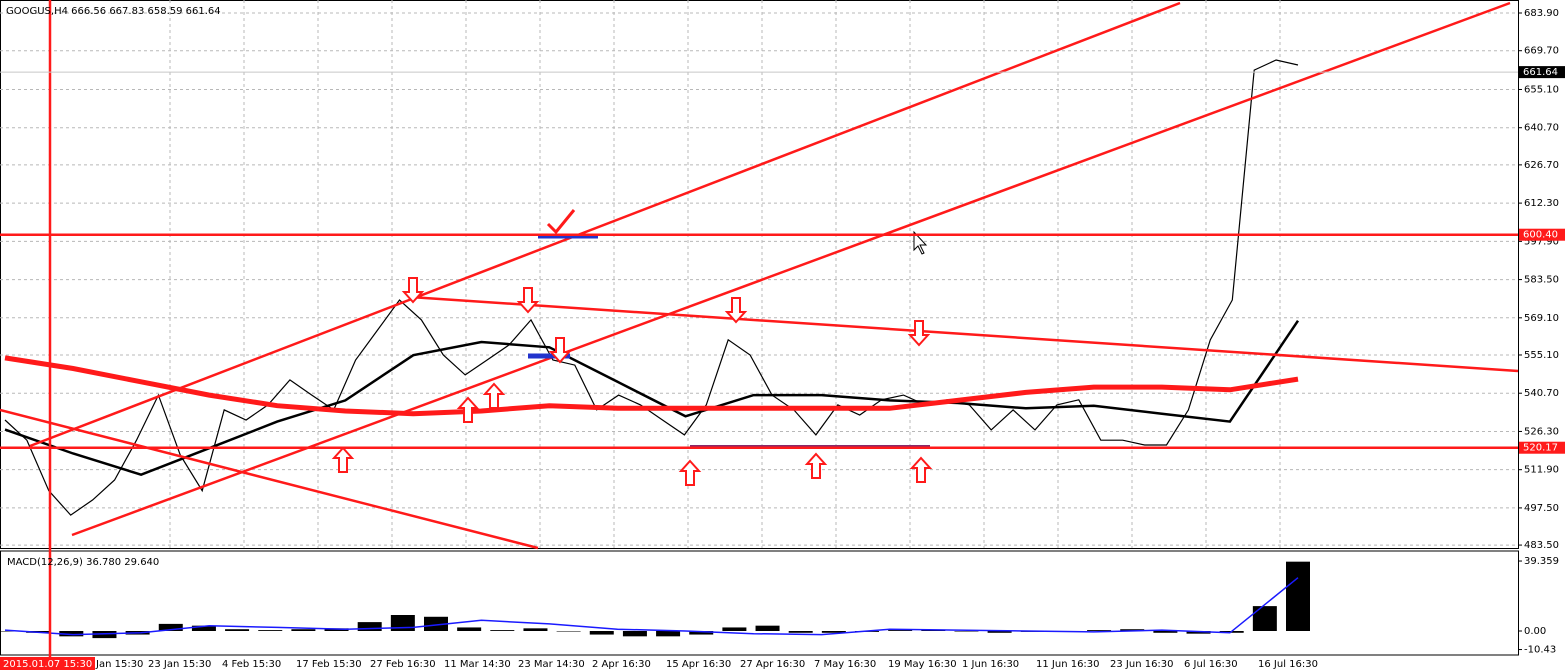 Image resolution: width=1568 pixels, height=670 pixels. I want to click on x-tick-label: 11 Mar 14:30, so click(477, 664).